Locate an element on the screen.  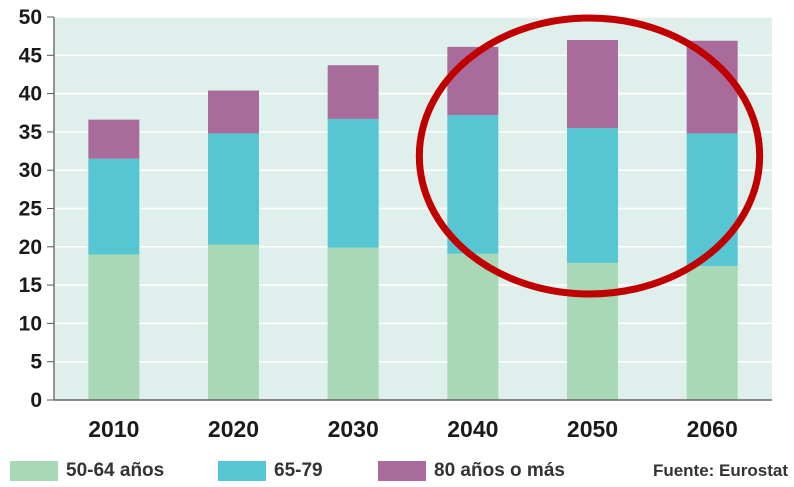
legend-item-50-64: 50-64 años is located at coordinates (87, 471).